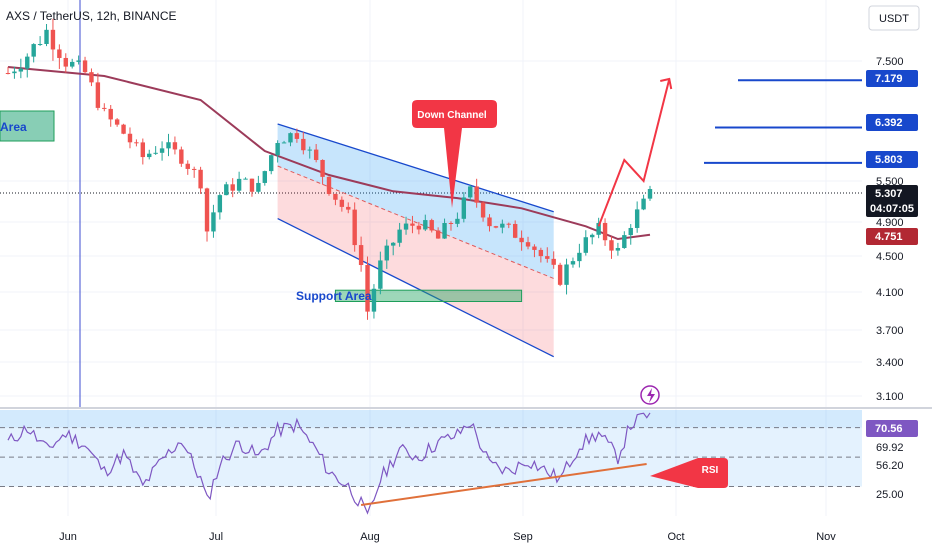  I want to click on price-tag-label: 5.803, so click(889, 160).